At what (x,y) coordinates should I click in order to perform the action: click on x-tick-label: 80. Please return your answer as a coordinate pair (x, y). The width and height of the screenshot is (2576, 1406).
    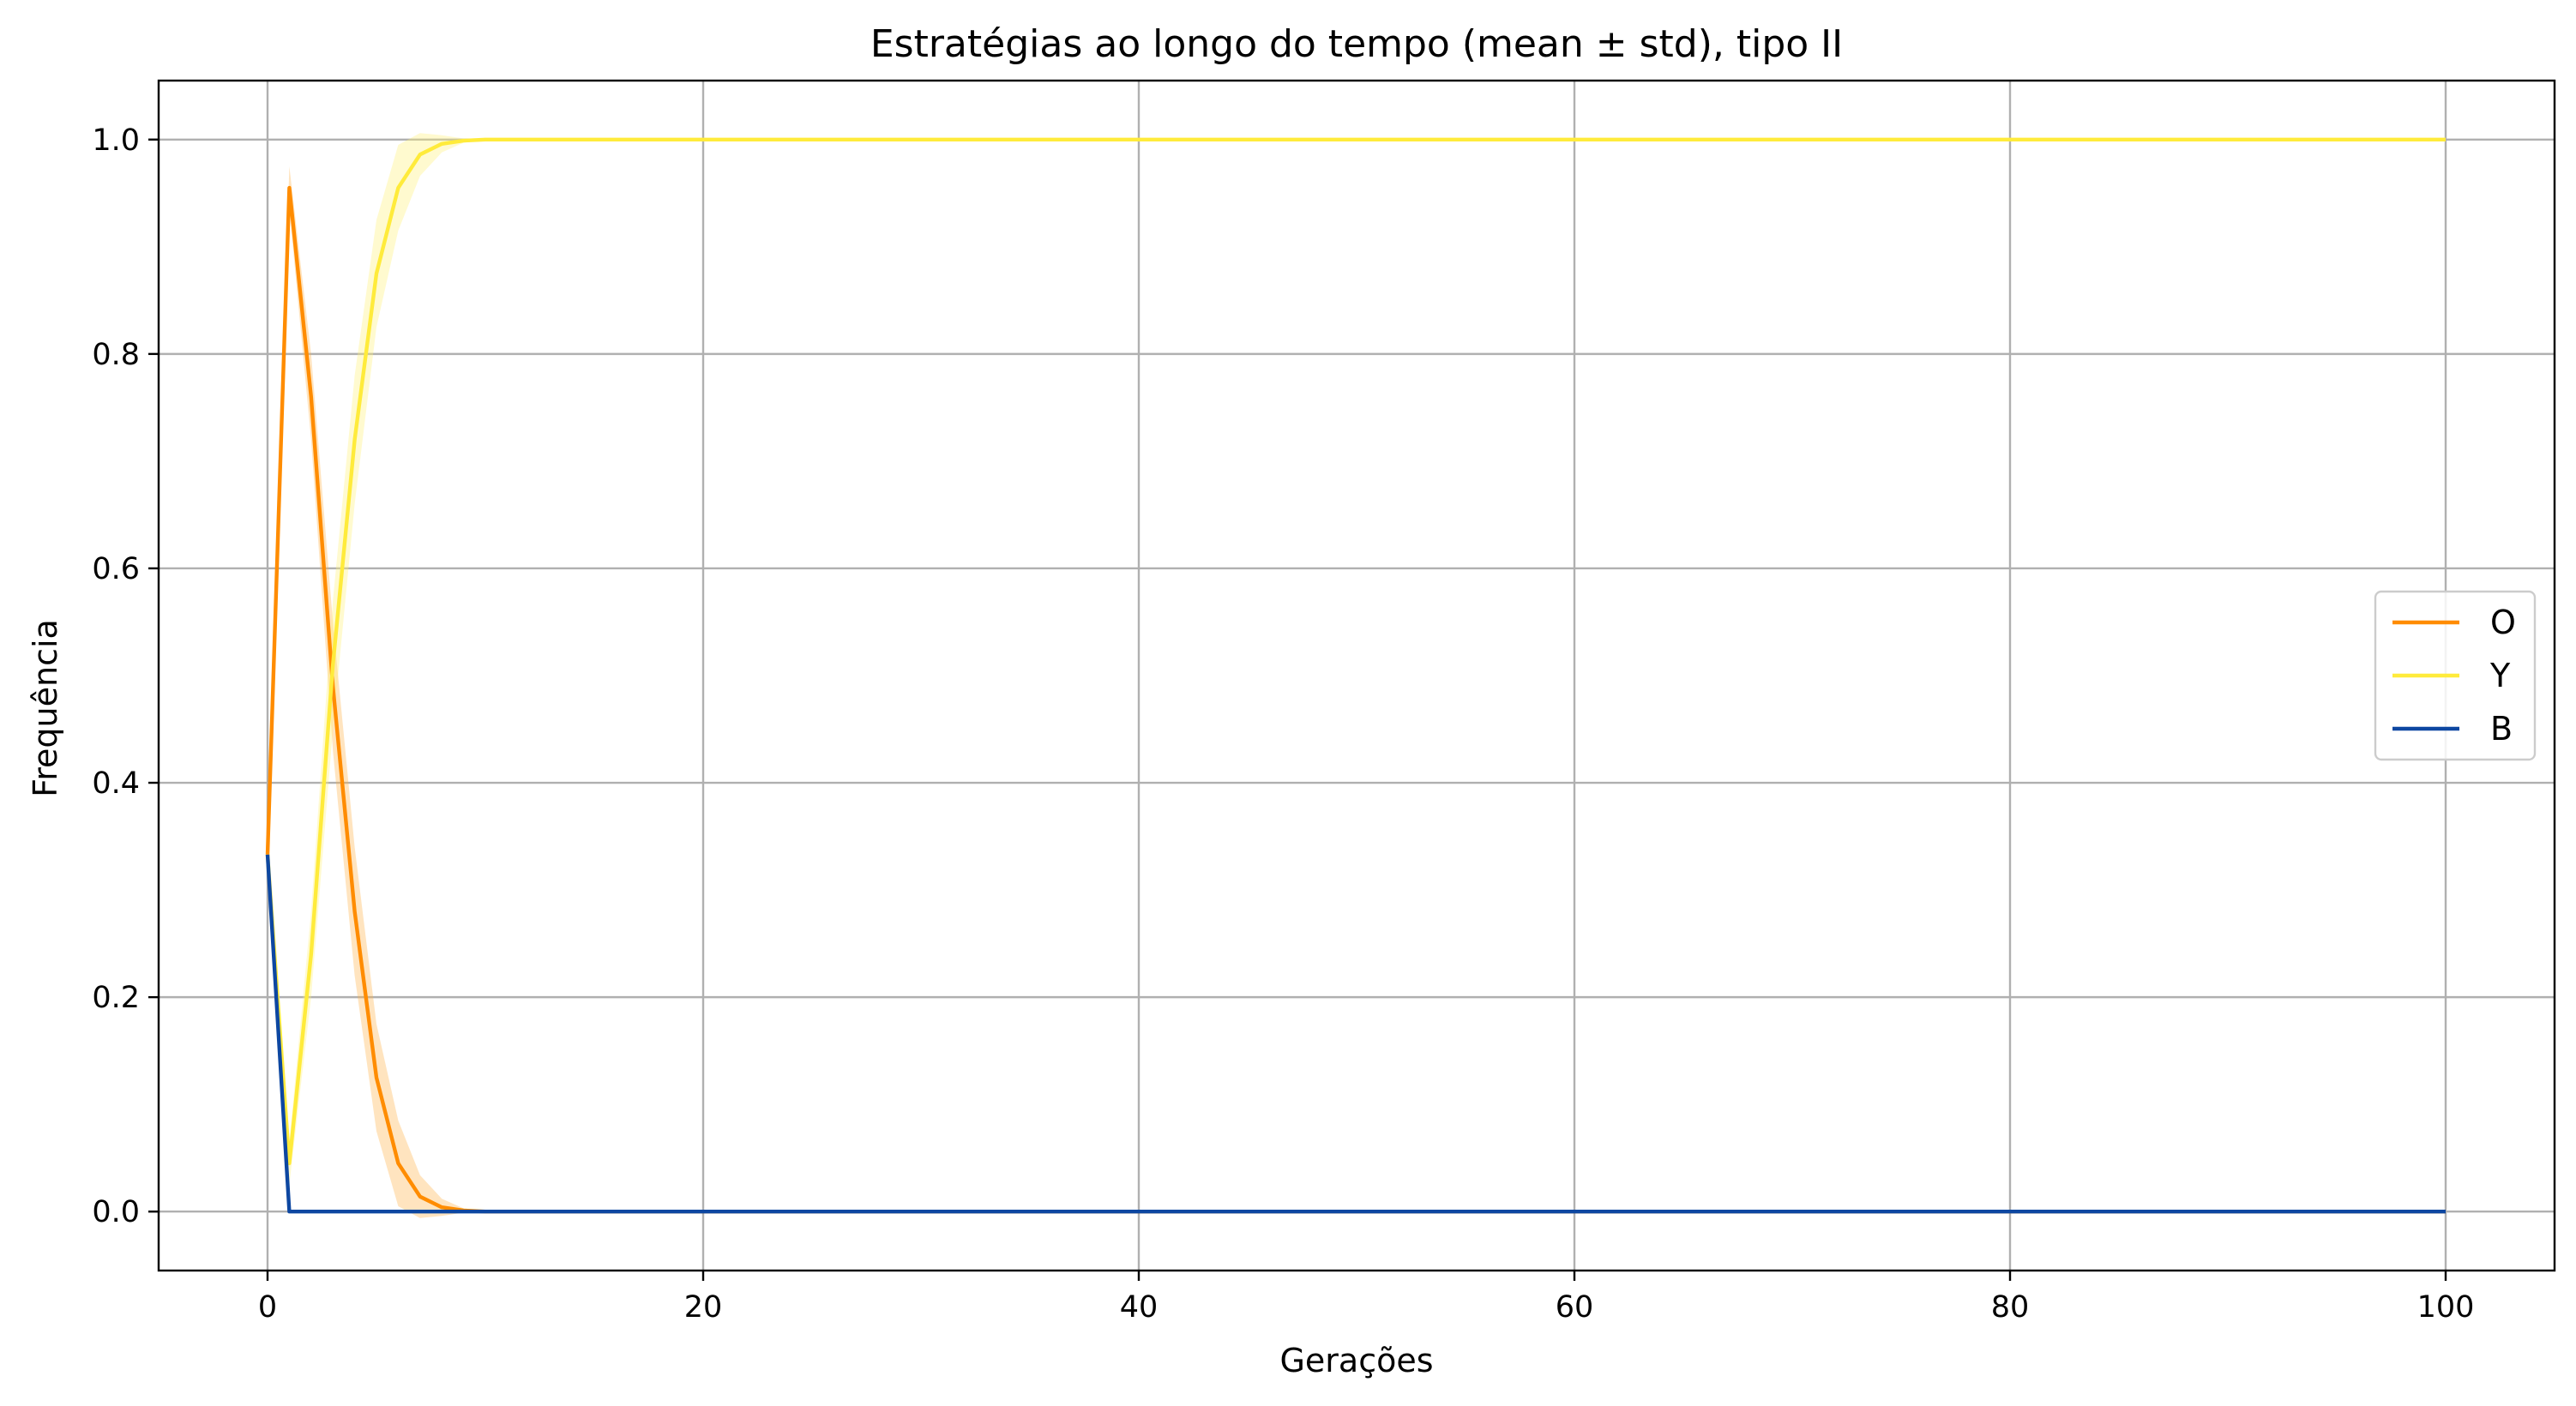
    Looking at the image, I should click on (2010, 1307).